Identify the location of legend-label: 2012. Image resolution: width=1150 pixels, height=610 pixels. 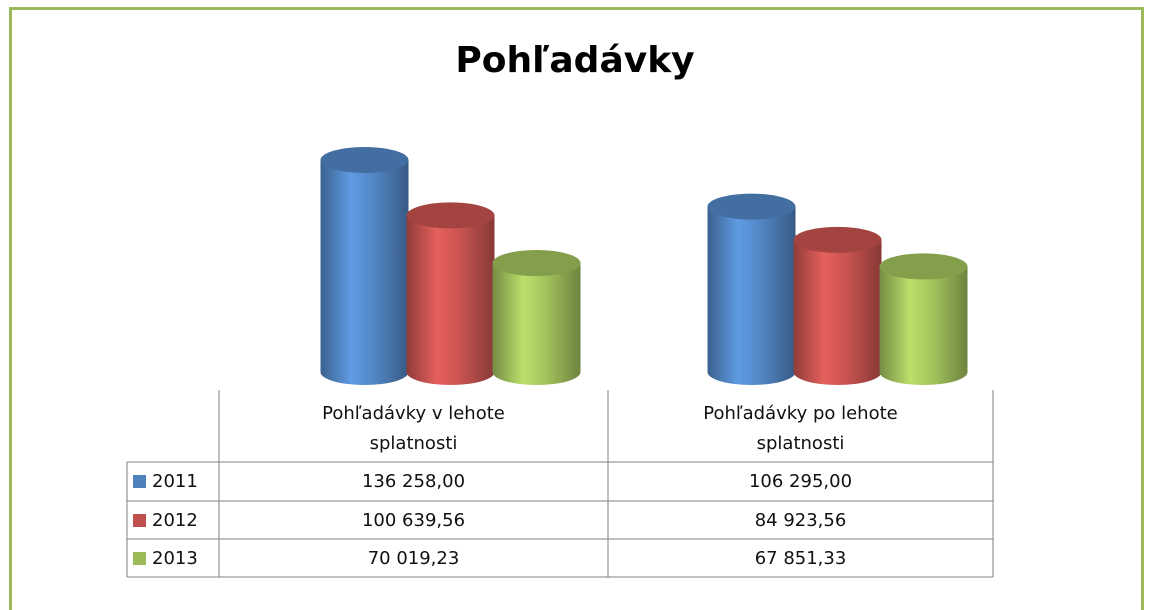
(175, 520).